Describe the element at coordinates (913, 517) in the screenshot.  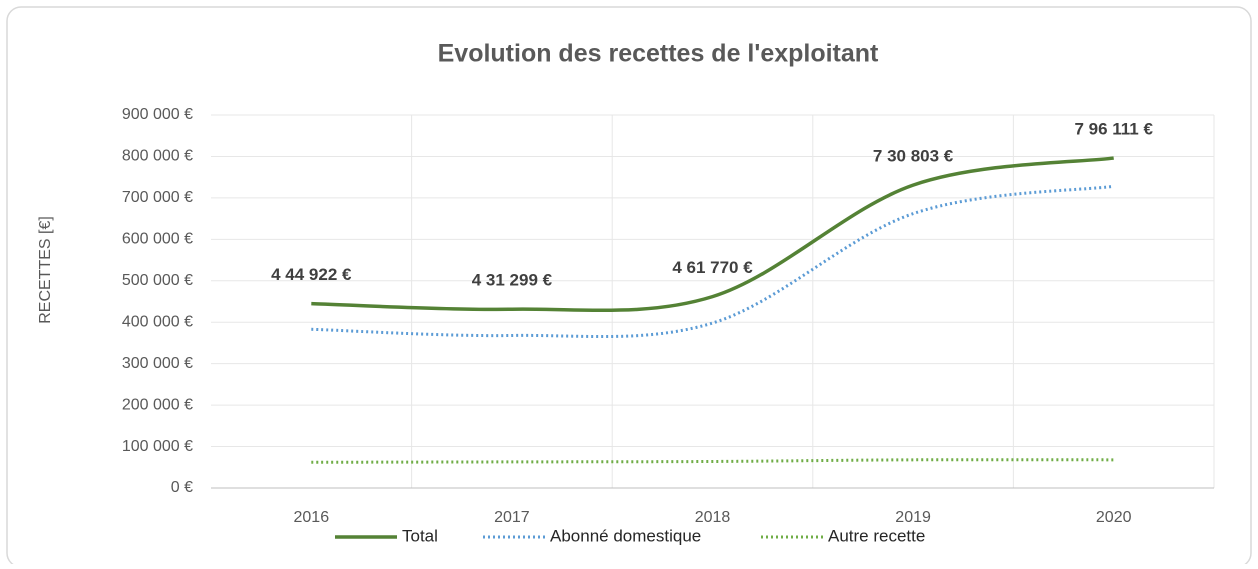
I see `x-tick-label: 2019` at that location.